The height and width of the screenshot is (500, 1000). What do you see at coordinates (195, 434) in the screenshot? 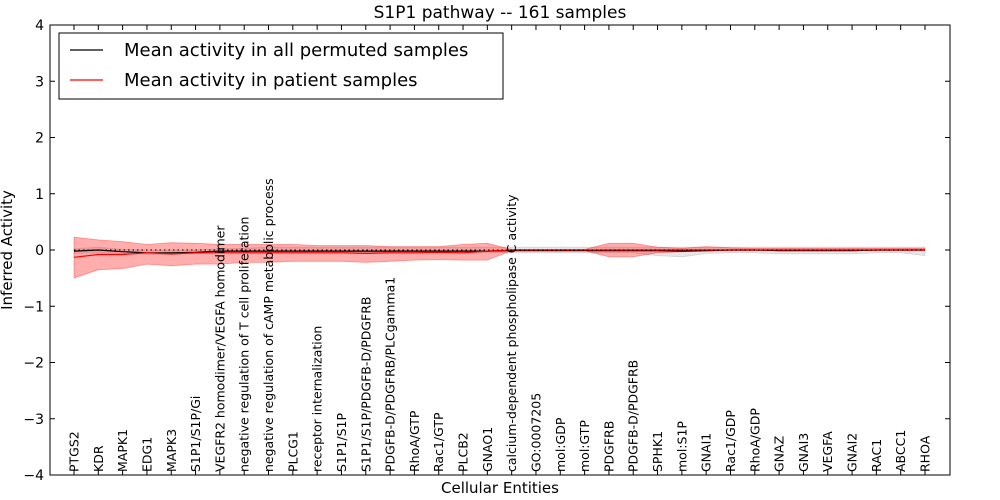
I see `x-tick-label: S1P1/S1P/Gi` at bounding box center [195, 434].